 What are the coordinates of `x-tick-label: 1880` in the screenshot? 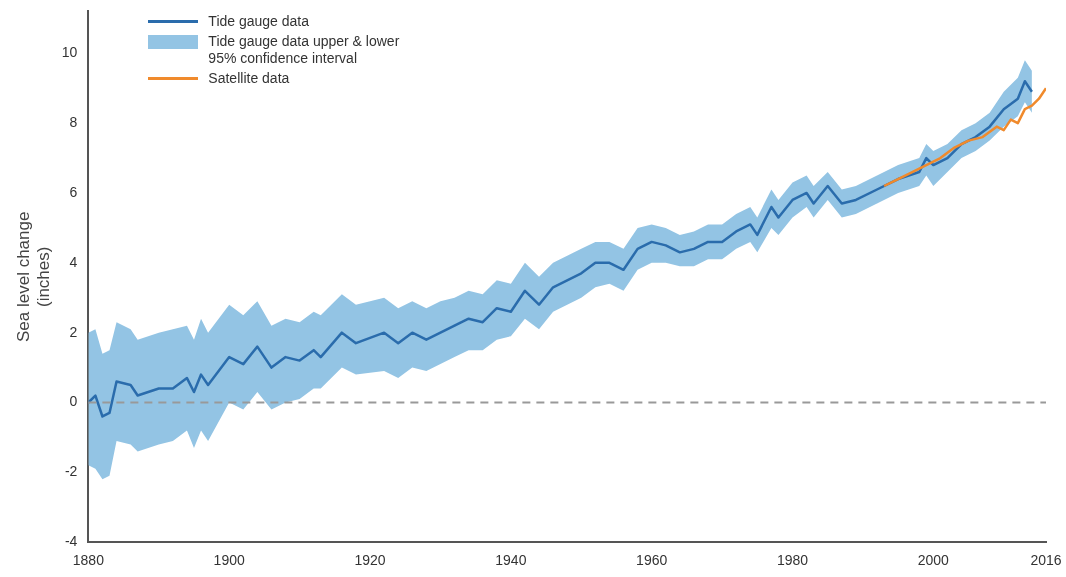 It's located at (88, 560).